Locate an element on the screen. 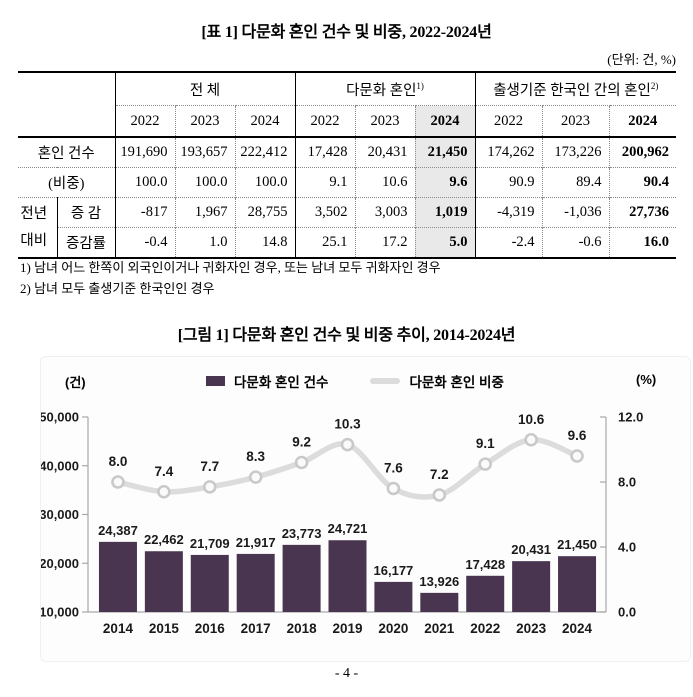 This screenshot has width=693, height=697. table-cell: 89.4 is located at coordinates (575, 182).